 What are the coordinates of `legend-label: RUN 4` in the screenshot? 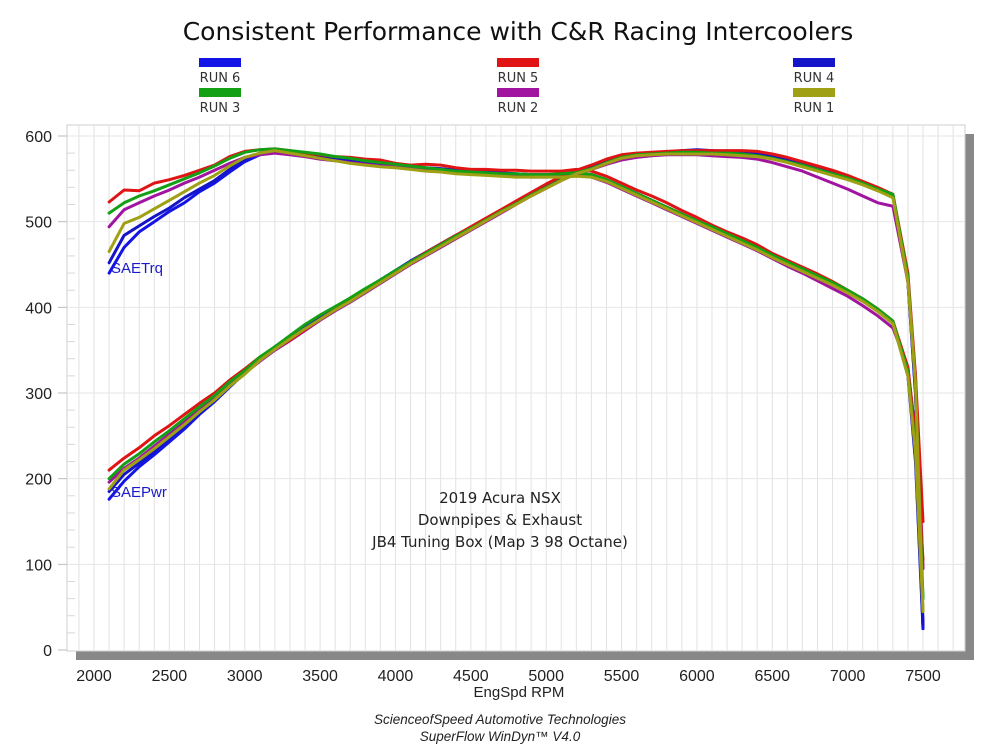 It's located at (814, 78).